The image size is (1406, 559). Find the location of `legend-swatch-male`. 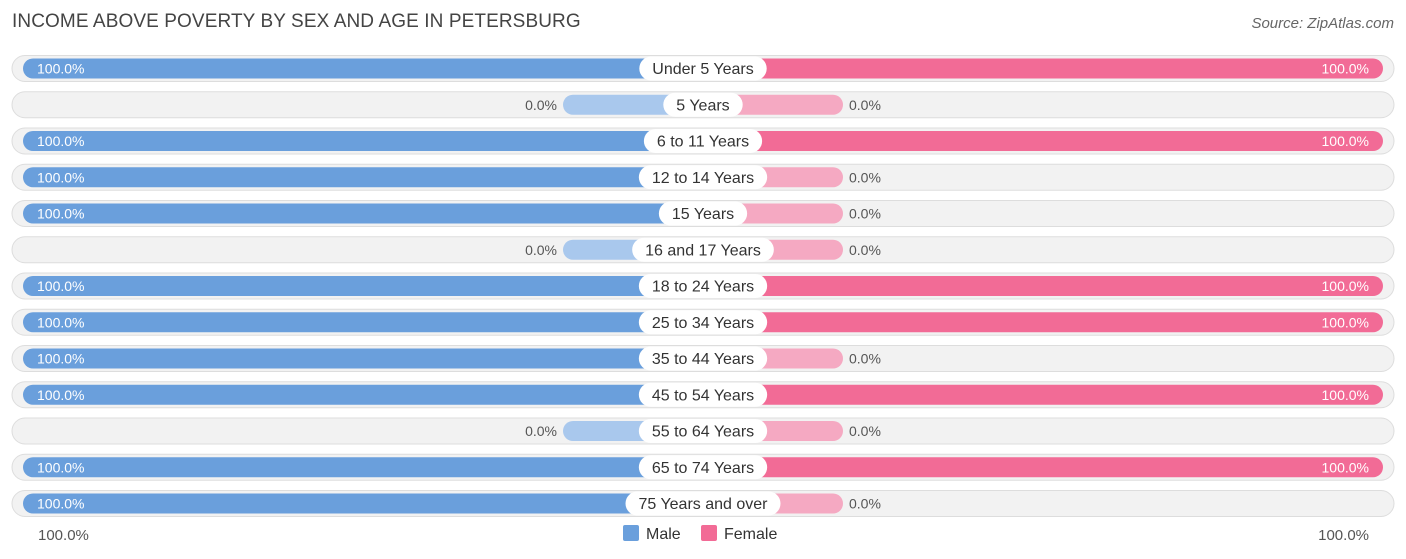

legend-swatch-male is located at coordinates (631, 533).